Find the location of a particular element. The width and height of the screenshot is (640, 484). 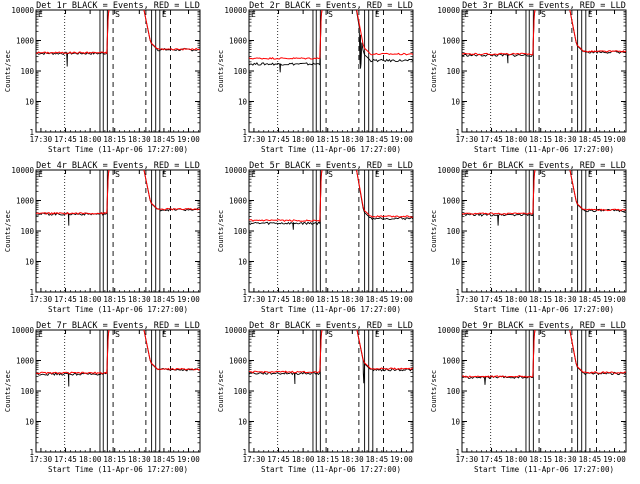

panel-title: Det 2r BLACK = Events, RED = LLD is located at coordinates (331, 6).